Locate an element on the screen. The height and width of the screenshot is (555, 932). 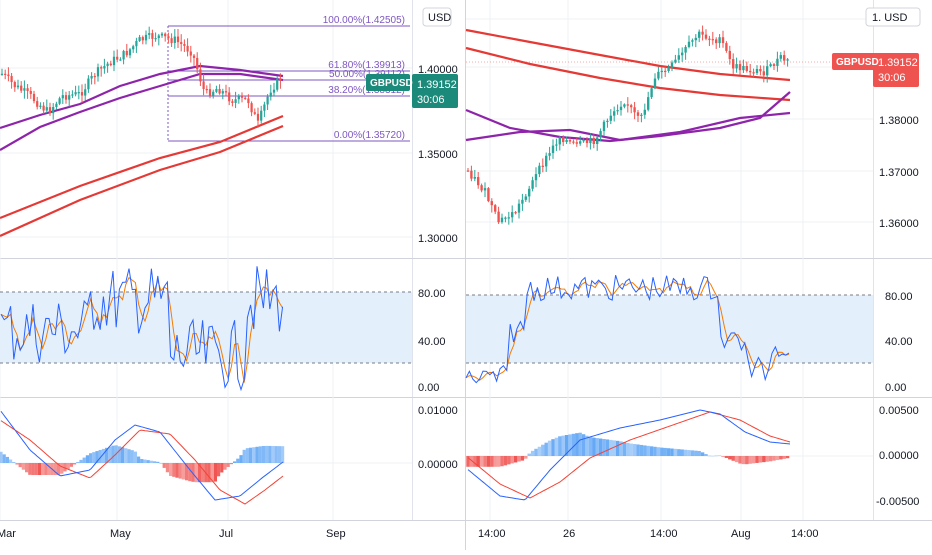
left-last-price: 1.39152 is located at coordinates (437, 85).